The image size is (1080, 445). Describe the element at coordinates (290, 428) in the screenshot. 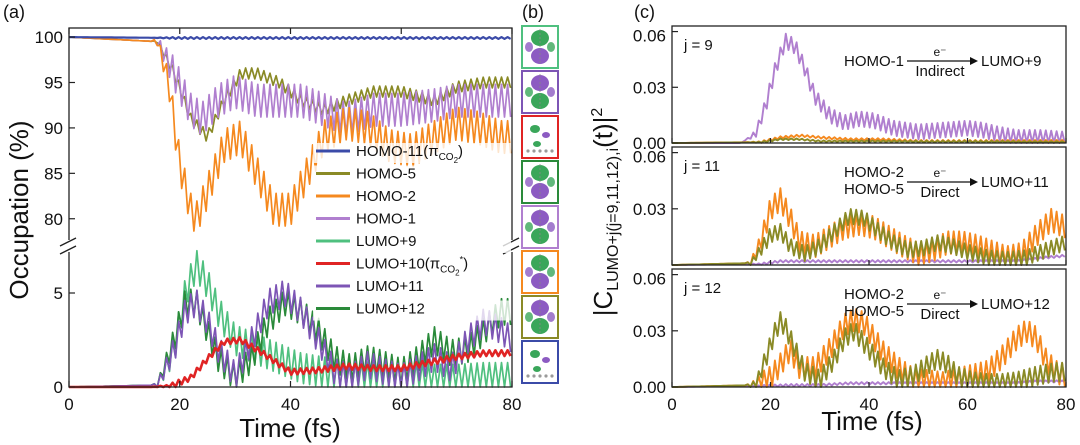

I see `panel-a-x-axis-label: Time (fs)` at that location.